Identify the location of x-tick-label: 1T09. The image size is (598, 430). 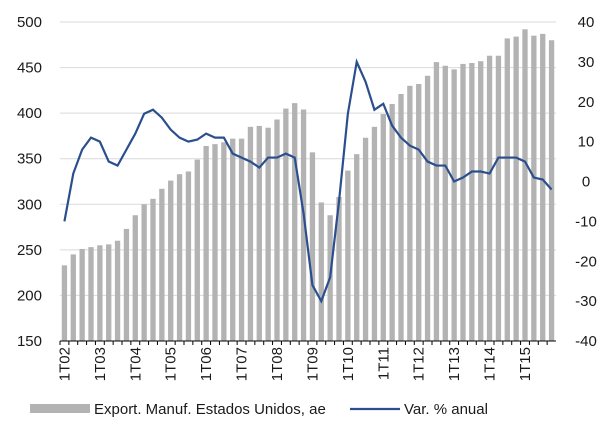
(312, 364).